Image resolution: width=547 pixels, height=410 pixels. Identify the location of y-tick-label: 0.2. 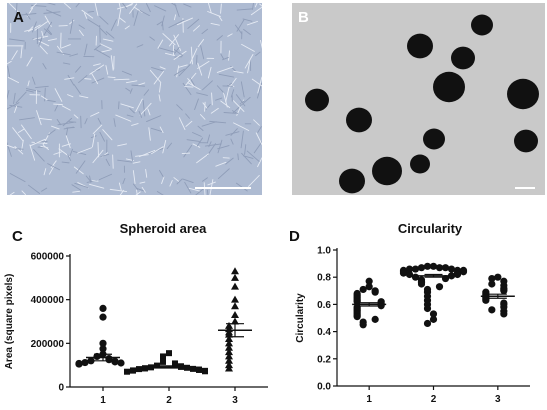
(324, 359).